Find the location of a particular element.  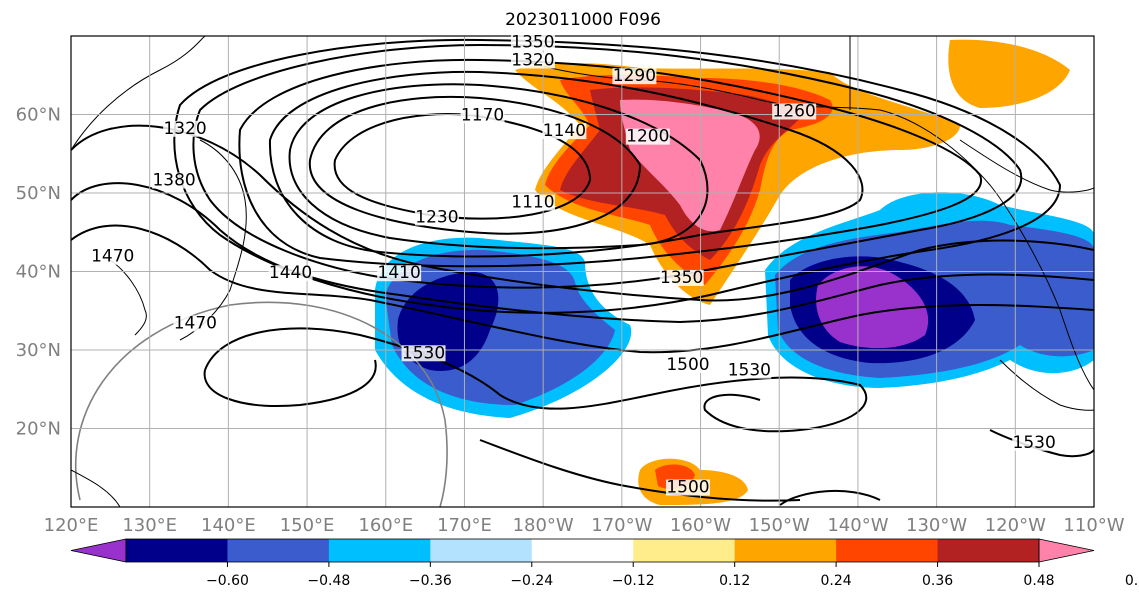

y-tick-label: 30°N is located at coordinates (38, 350).